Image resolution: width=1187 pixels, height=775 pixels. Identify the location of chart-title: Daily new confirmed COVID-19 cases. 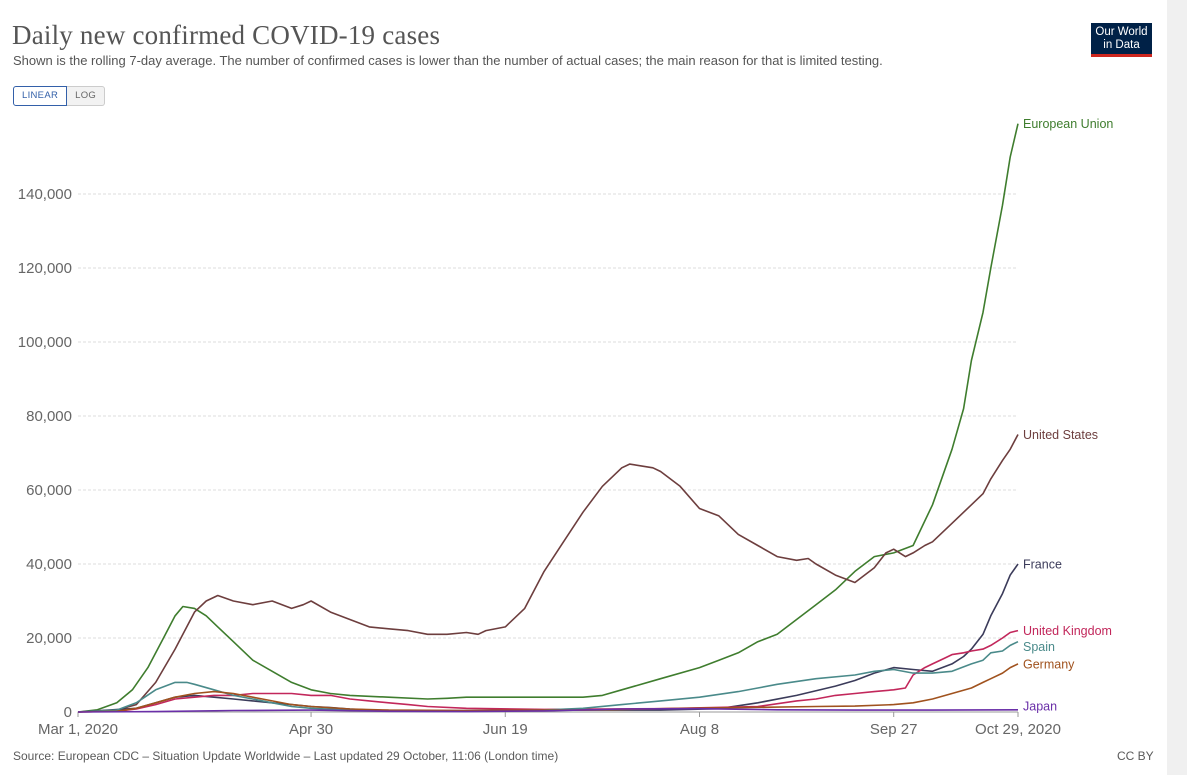
(226, 35).